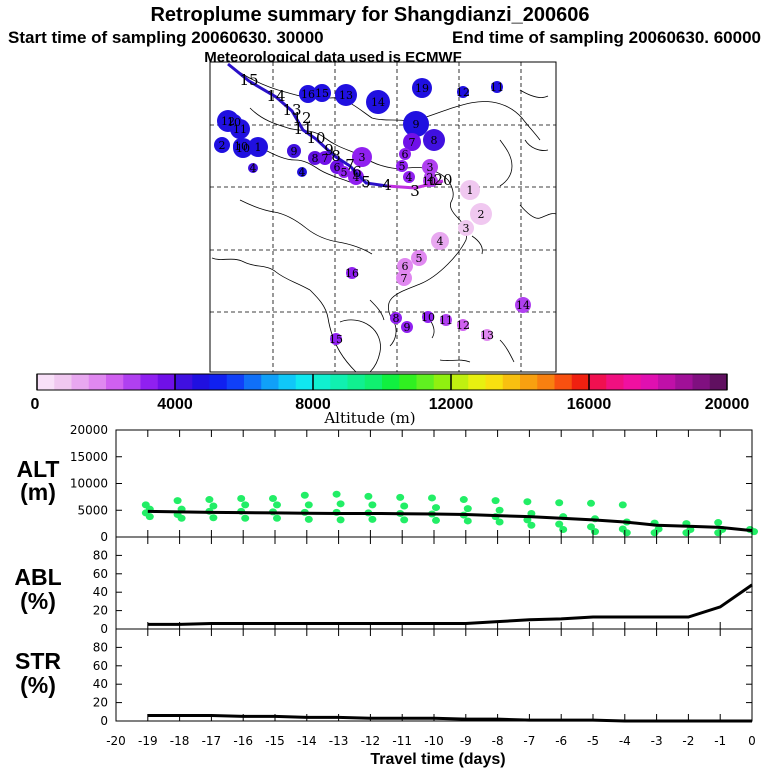 The width and height of the screenshot is (768, 768). Describe the element at coordinates (89, 430) in the screenshot. I see `y-tick-label: 20000` at that location.